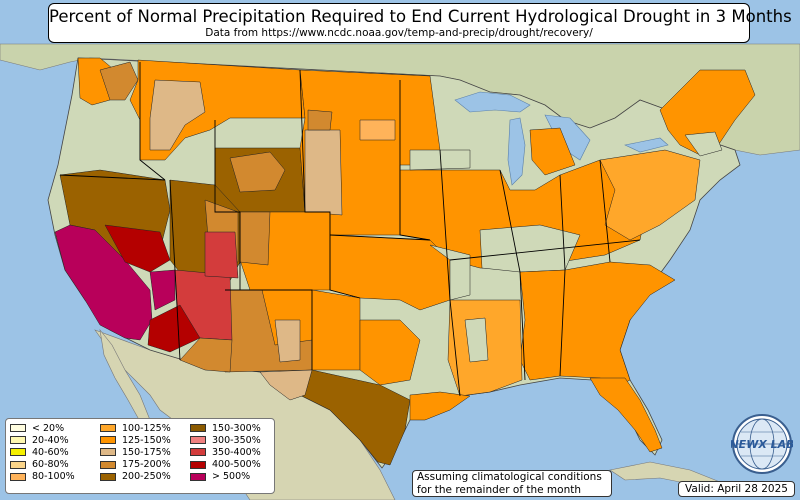 This screenshot has height=500, width=800. I want to click on zone-mi-orange, so click(552, 151).